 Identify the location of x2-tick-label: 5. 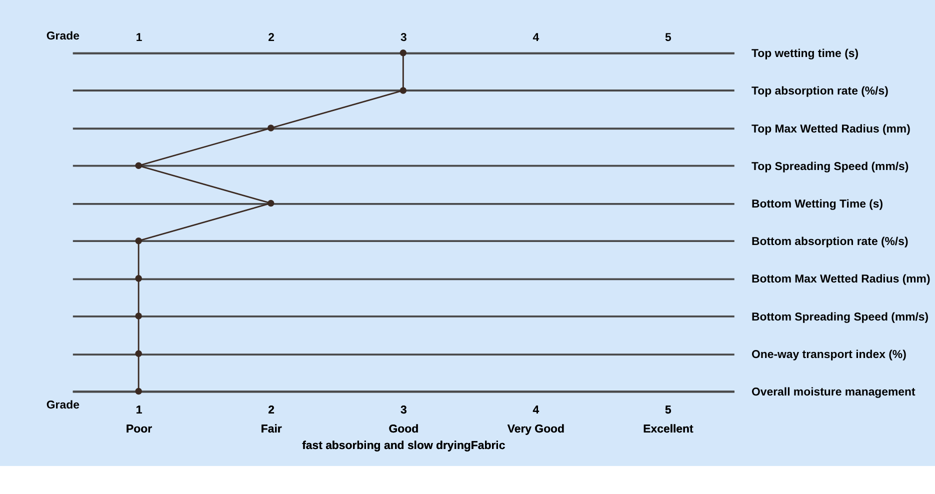
(668, 38).